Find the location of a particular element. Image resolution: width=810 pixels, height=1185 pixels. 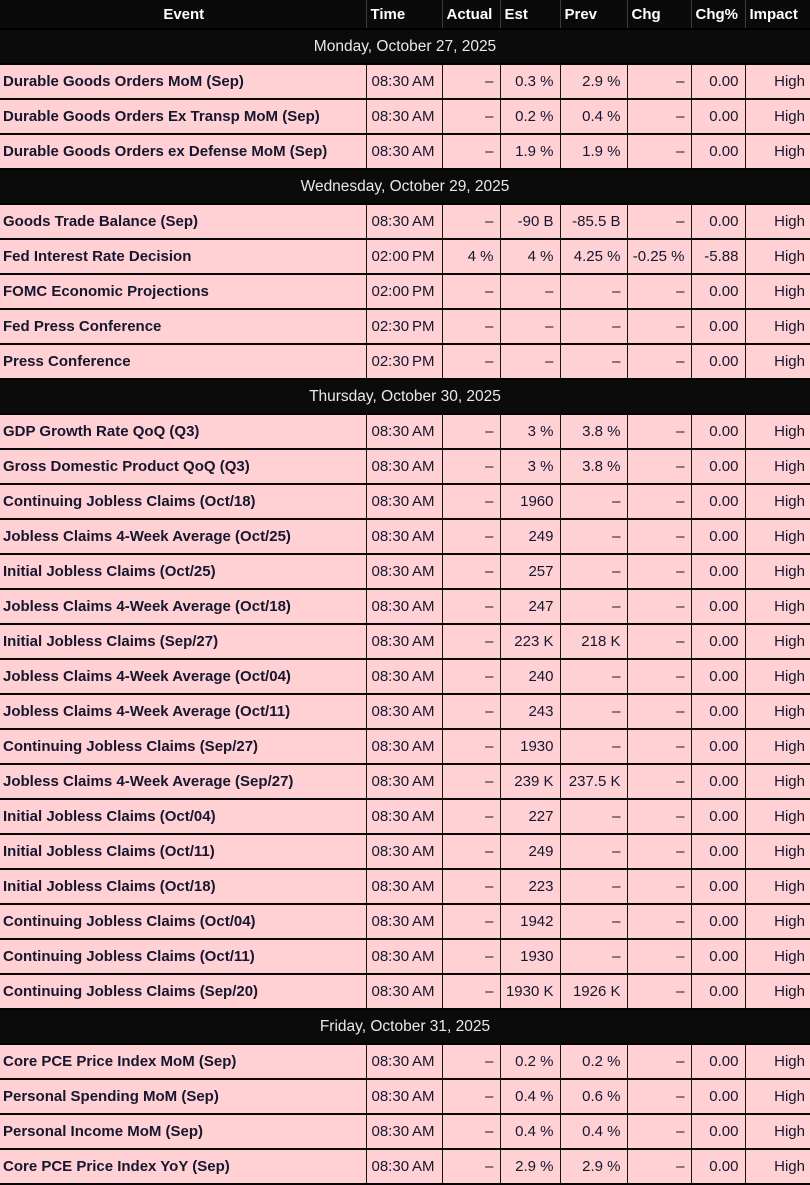

cell-prev: 0.6 % is located at coordinates (593, 1096).